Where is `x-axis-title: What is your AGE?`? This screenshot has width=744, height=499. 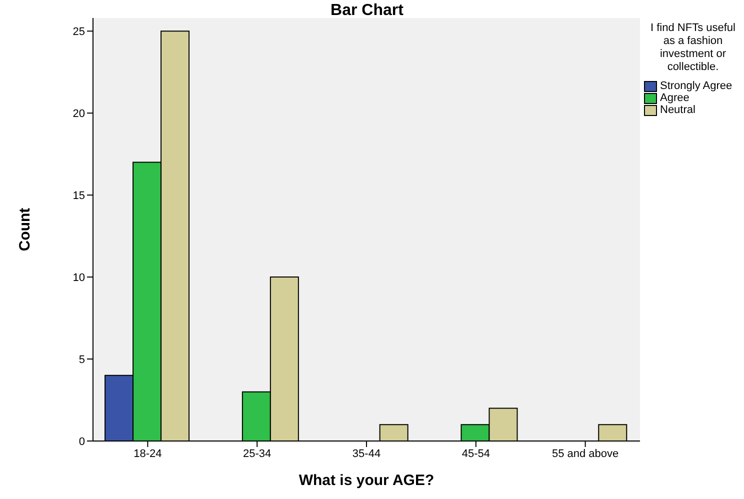
x-axis-title: What is your AGE? is located at coordinates (366, 480).